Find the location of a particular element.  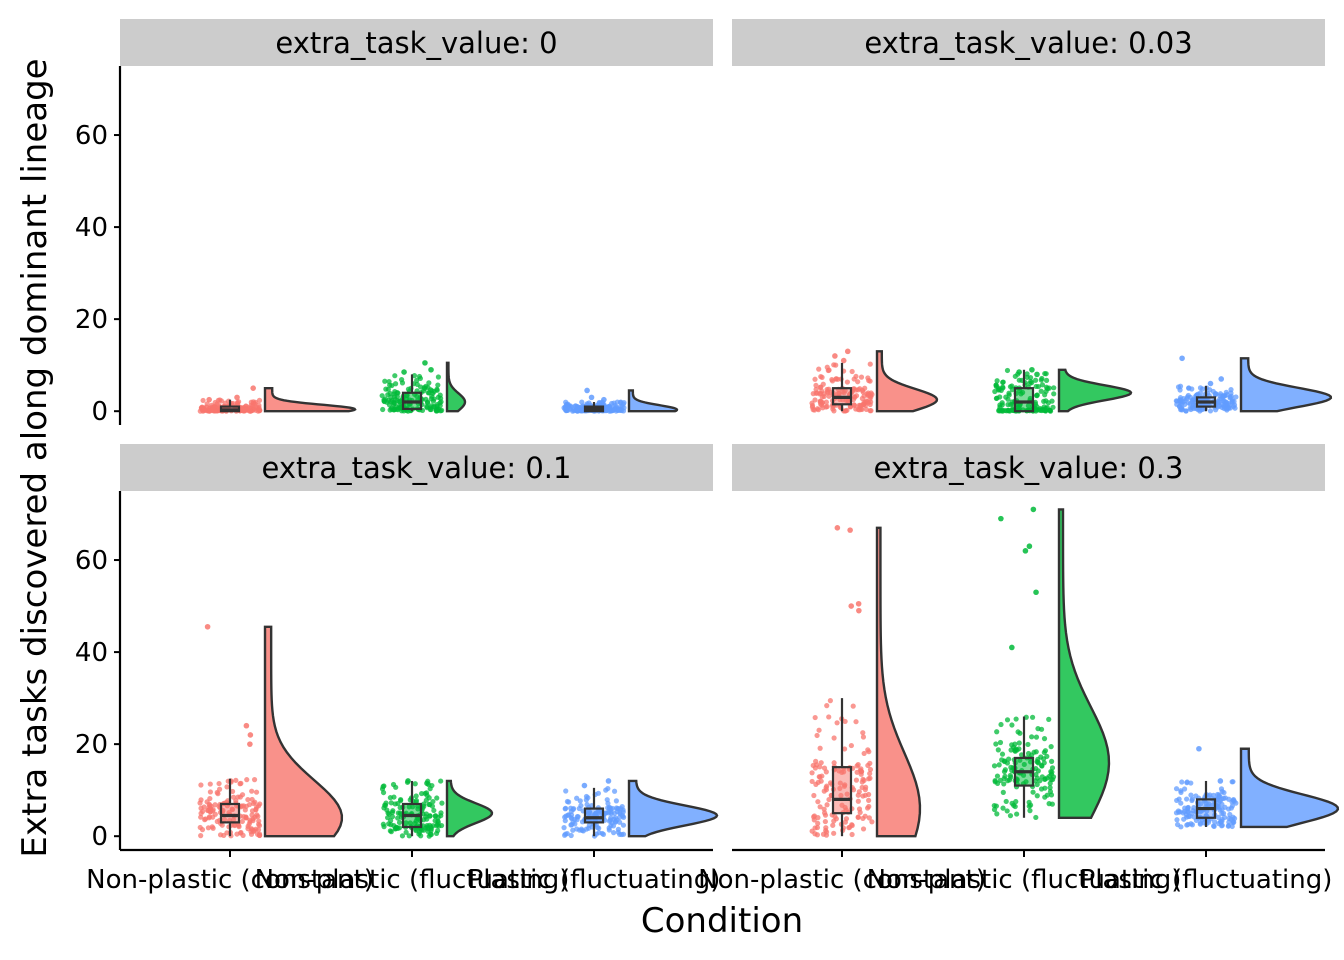

y-tick-label: 20 is located at coordinates (91, 320).